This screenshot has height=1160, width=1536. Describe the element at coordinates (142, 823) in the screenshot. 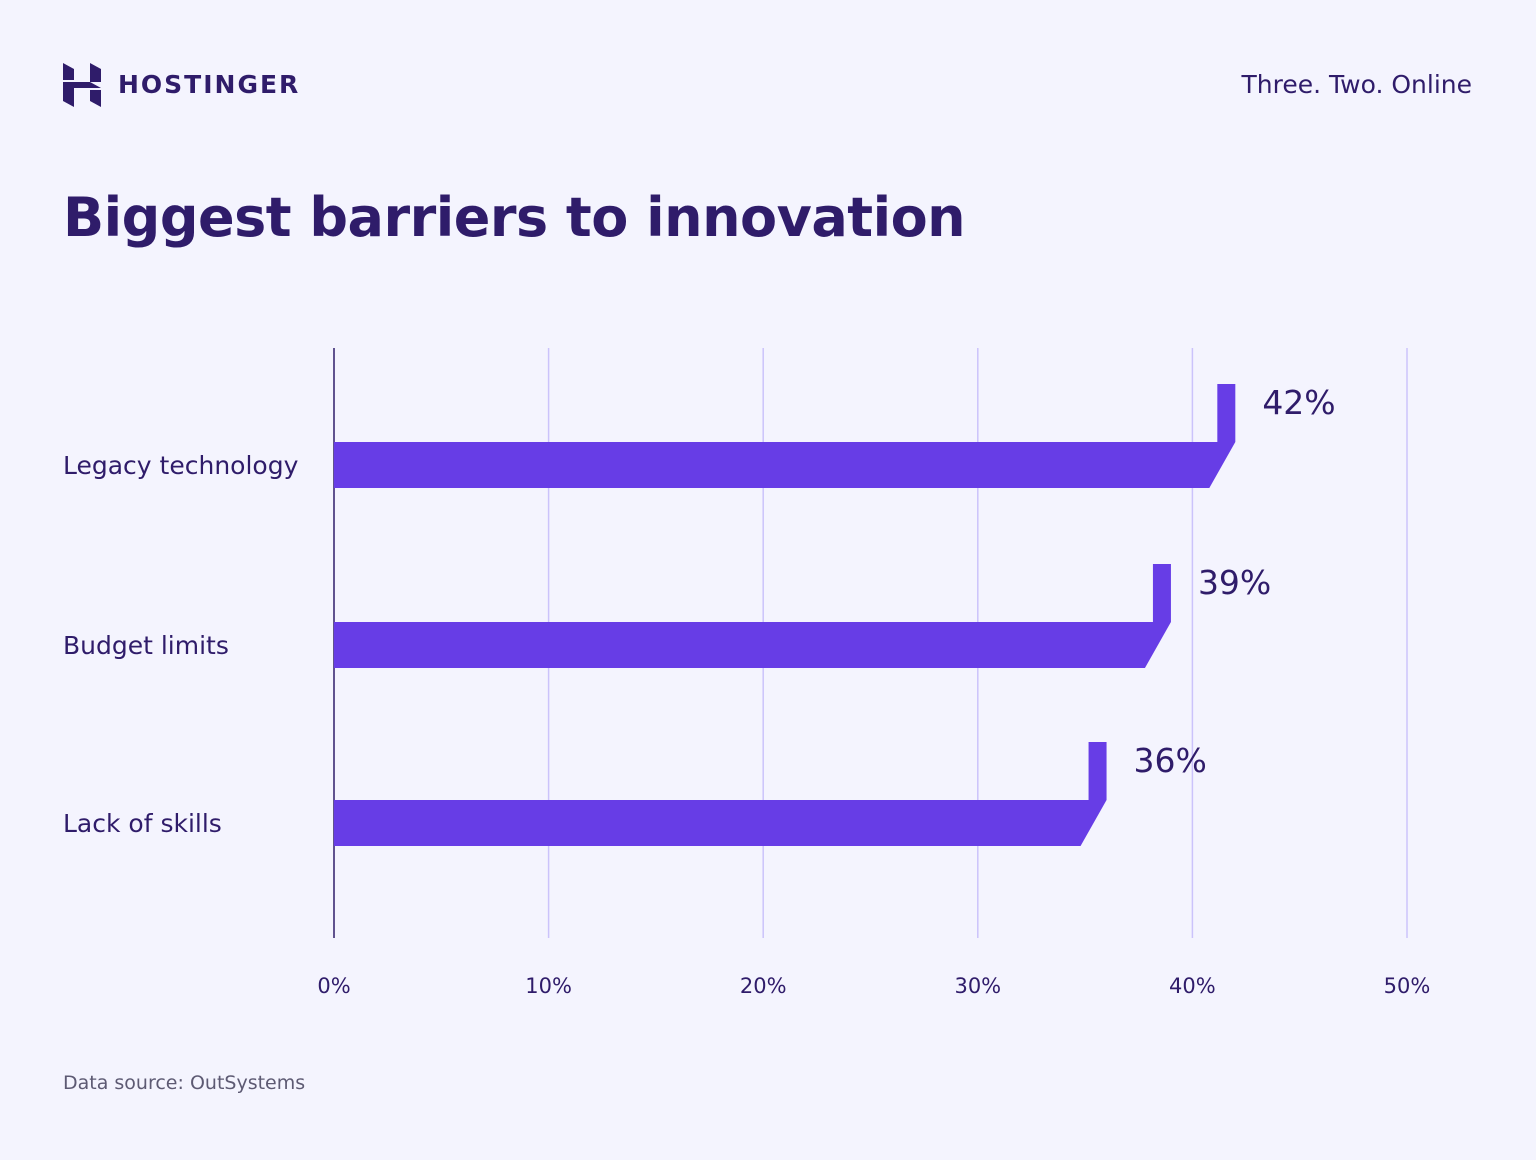

I see `category-label: Lack of skills` at that location.